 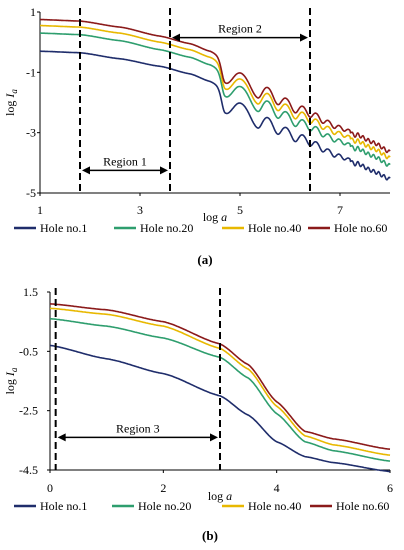 What do you see at coordinates (360, 228) in the screenshot?
I see `panel-a-legend-label: Hole no.60` at bounding box center [360, 228].